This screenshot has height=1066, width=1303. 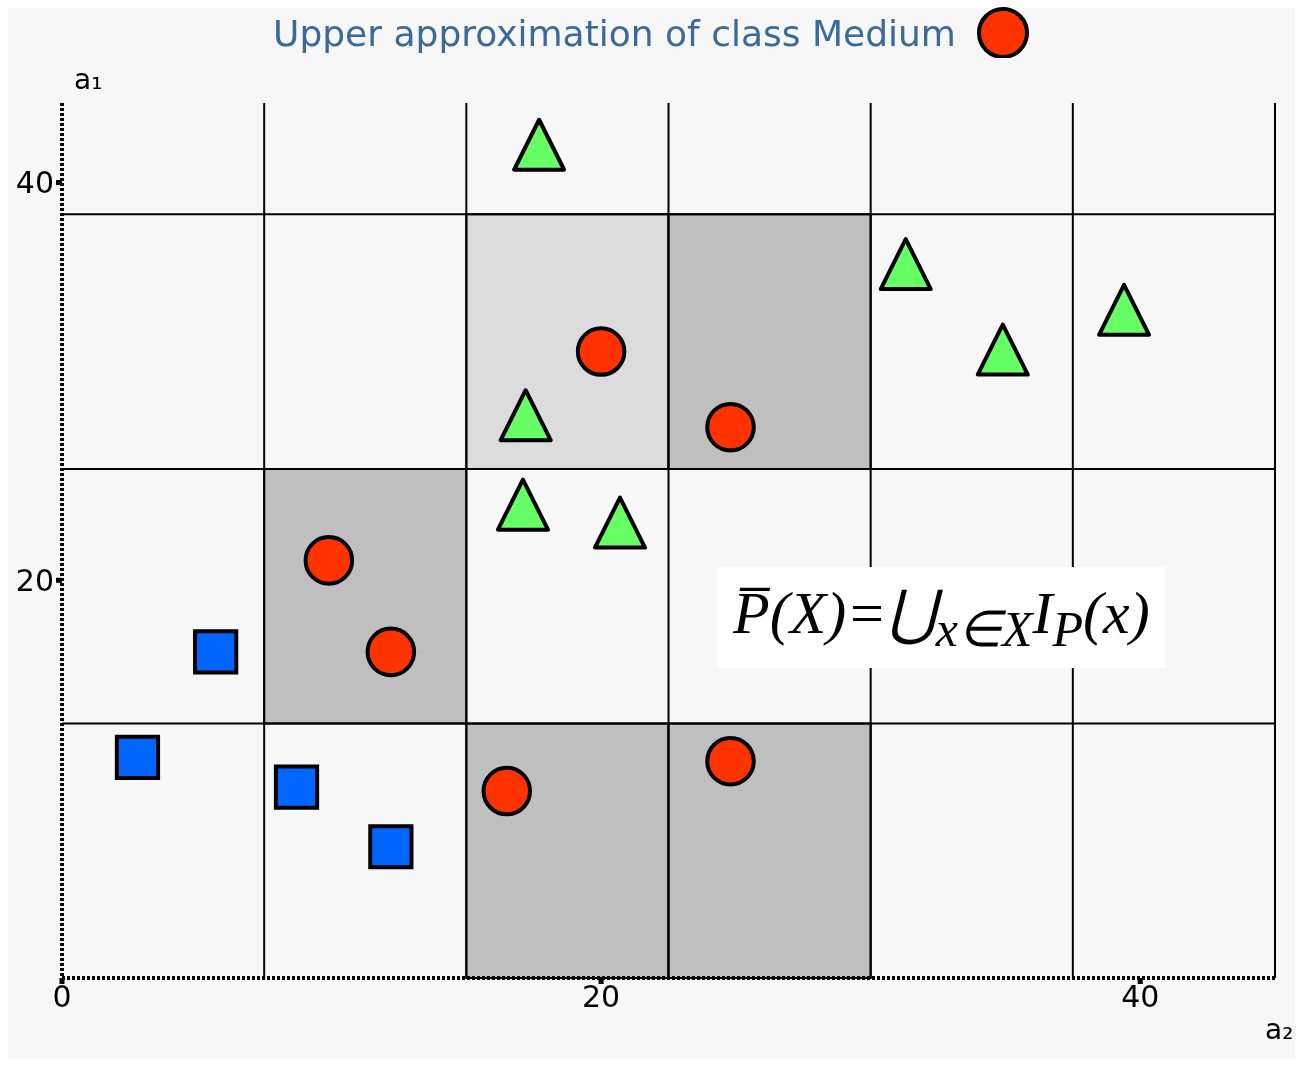 I want to click on x-tick-label: 20, so click(x=601, y=997).